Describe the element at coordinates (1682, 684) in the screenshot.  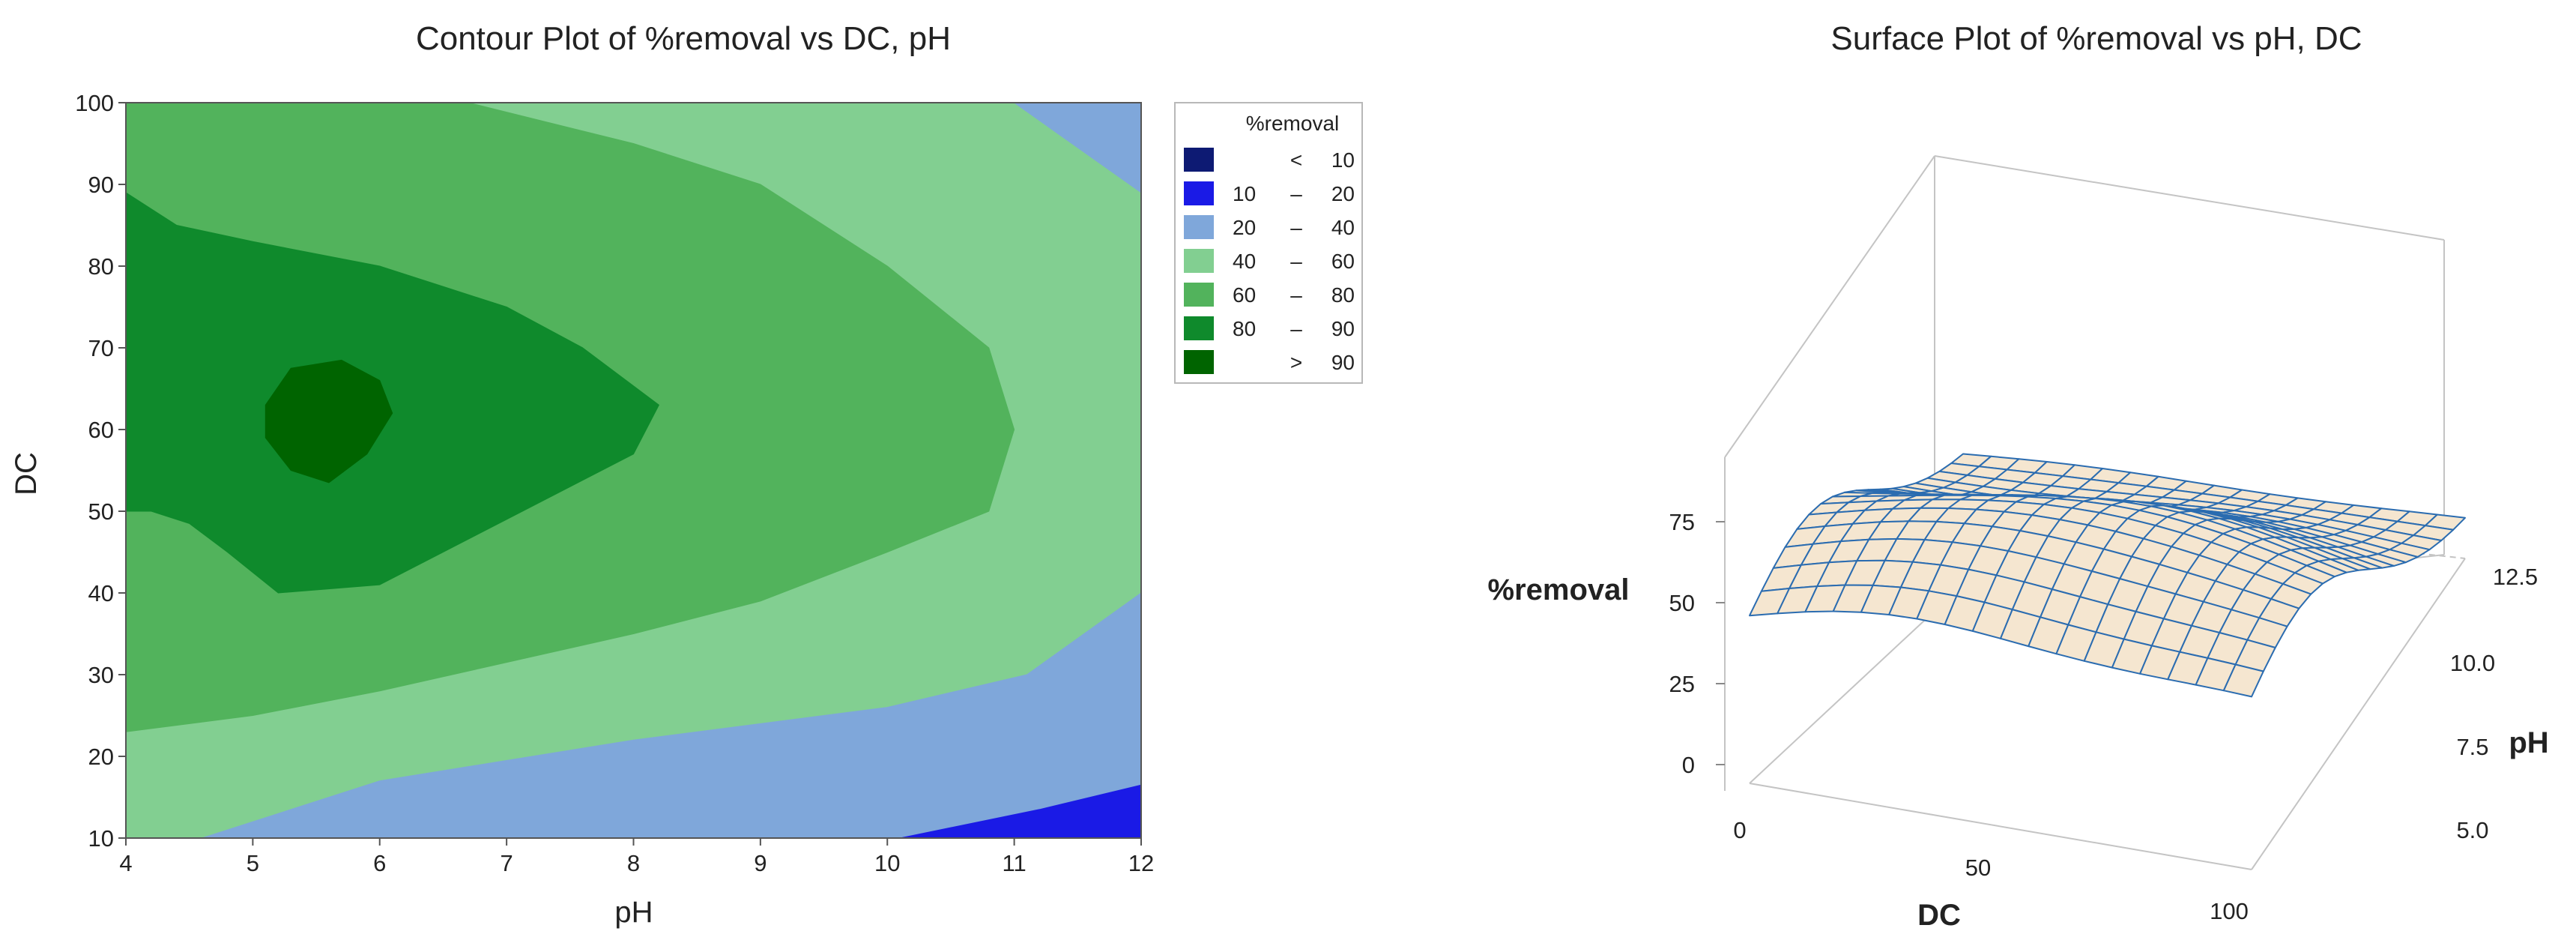
I see `z-tick-label-1: 25` at that location.